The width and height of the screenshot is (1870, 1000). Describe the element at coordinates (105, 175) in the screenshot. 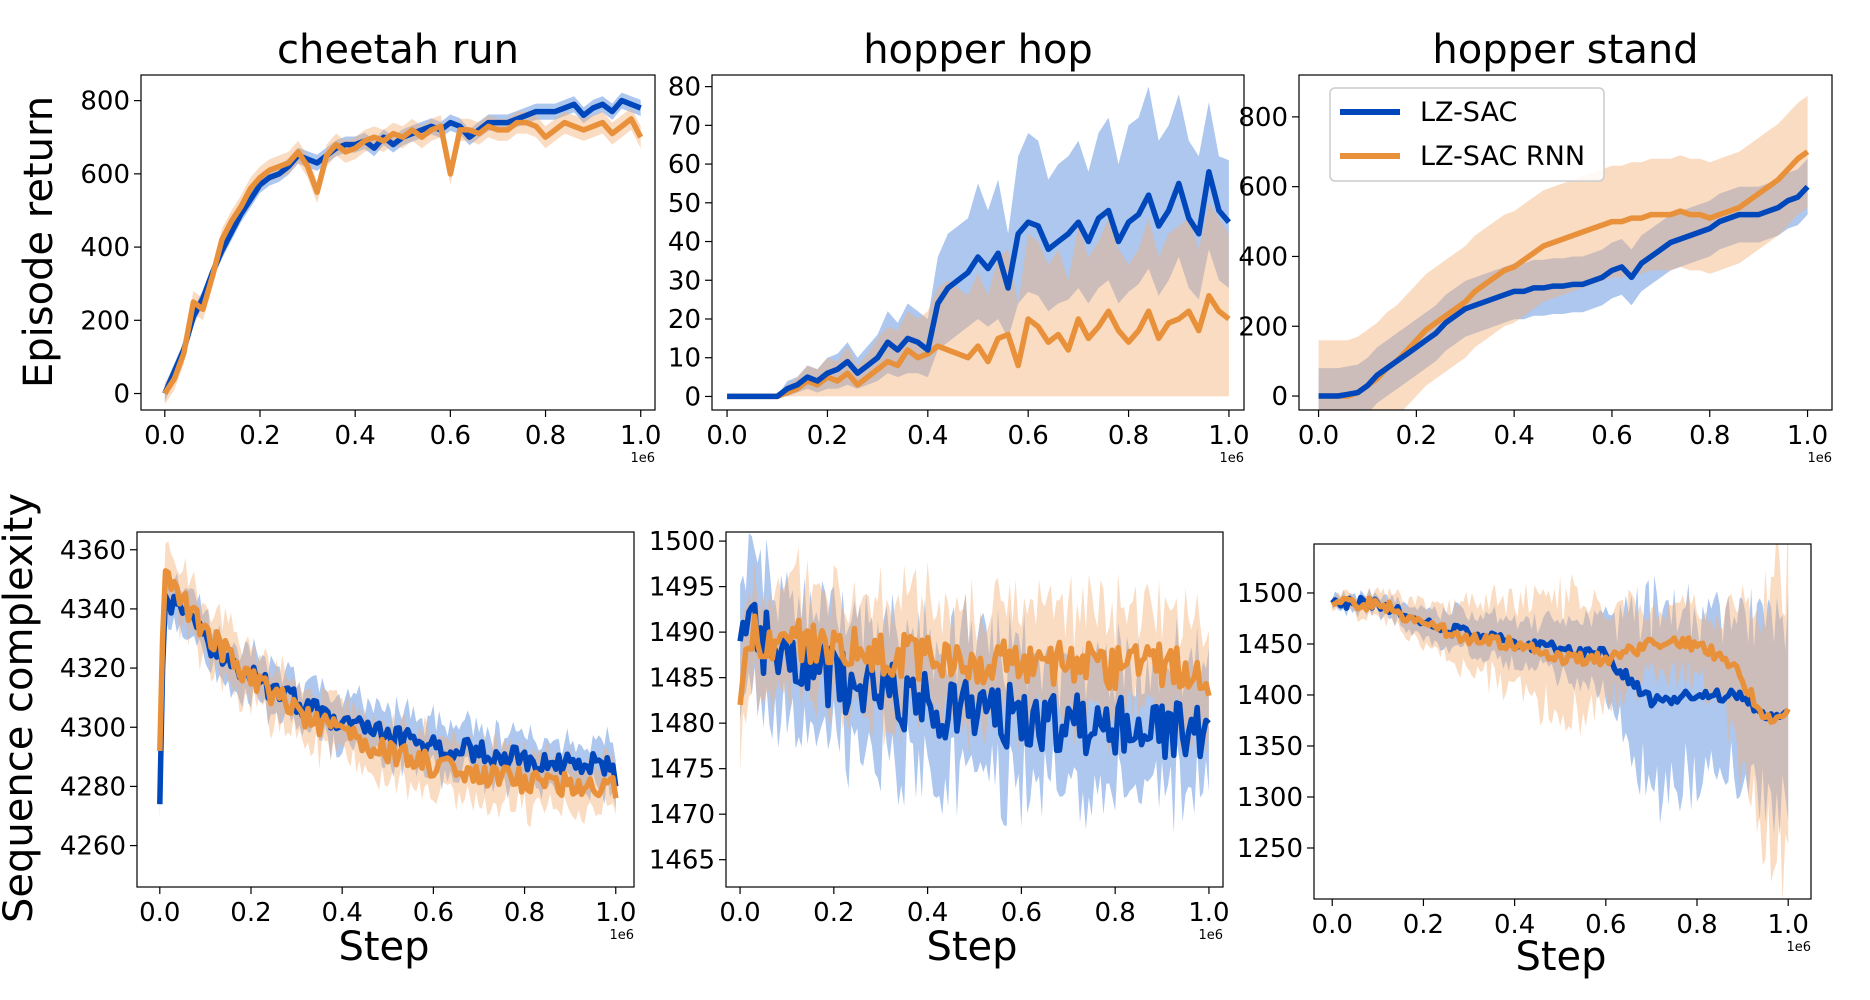

I see `y-tick-label: 600` at that location.